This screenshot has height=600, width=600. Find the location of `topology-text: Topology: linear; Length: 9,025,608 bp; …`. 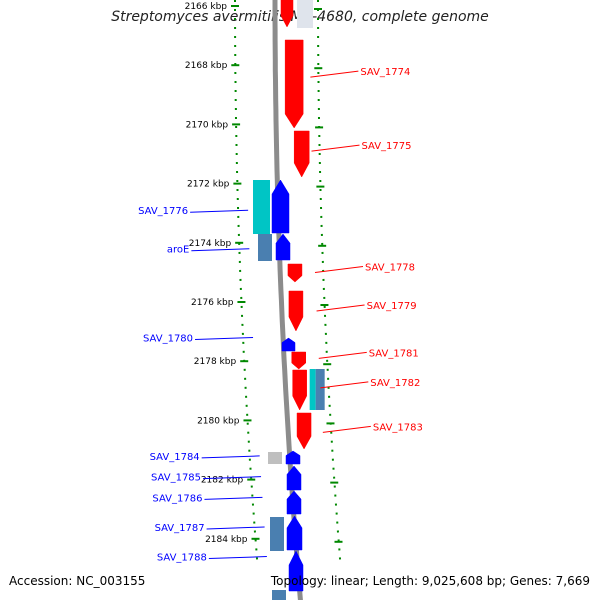

topology-text: Topology: linear; Length: 9,025,608 bp; … is located at coordinates (430, 581).